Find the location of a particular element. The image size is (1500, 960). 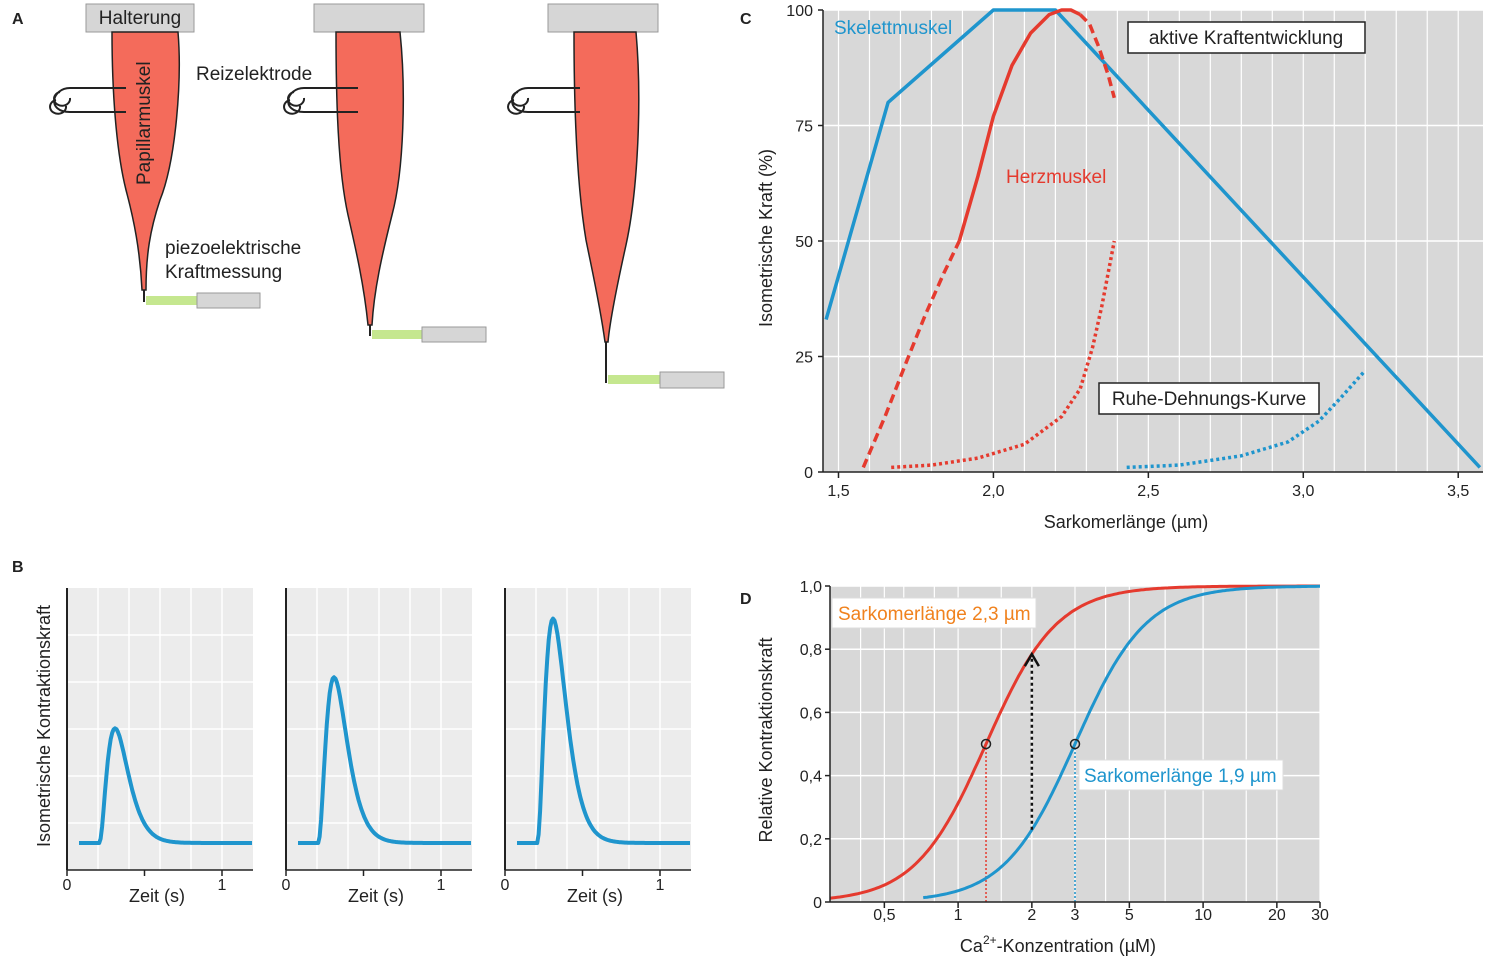

twitch-panels: 0 1 Zeit (s) 0 1 Zeit (s) 0 1 Zeit (s) is located at coordinates (377, 747).